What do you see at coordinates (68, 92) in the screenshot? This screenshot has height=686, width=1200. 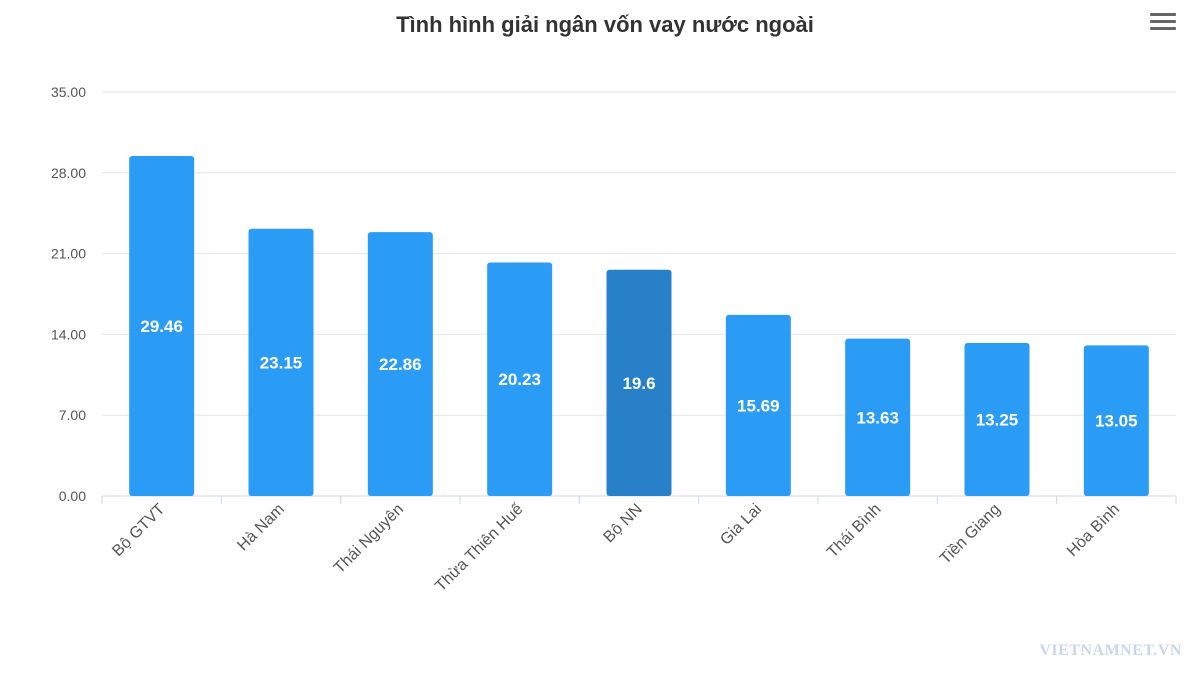 I see `y-tick-label: 35.00` at bounding box center [68, 92].